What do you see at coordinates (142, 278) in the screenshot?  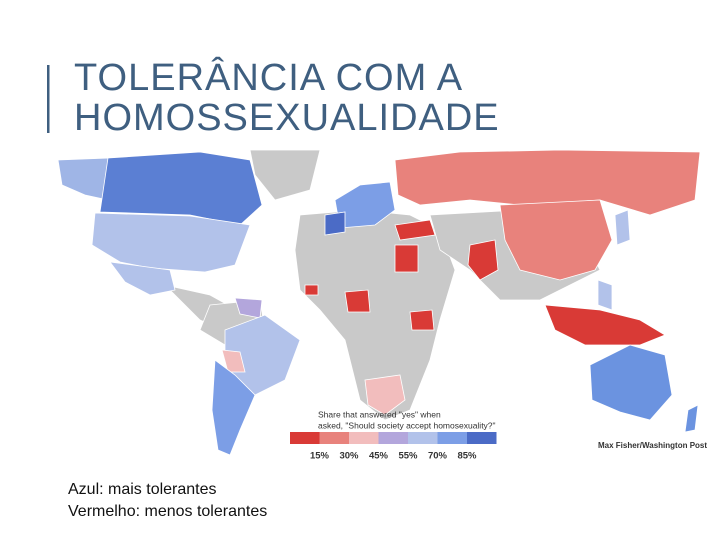 I see `mexico` at bounding box center [142, 278].